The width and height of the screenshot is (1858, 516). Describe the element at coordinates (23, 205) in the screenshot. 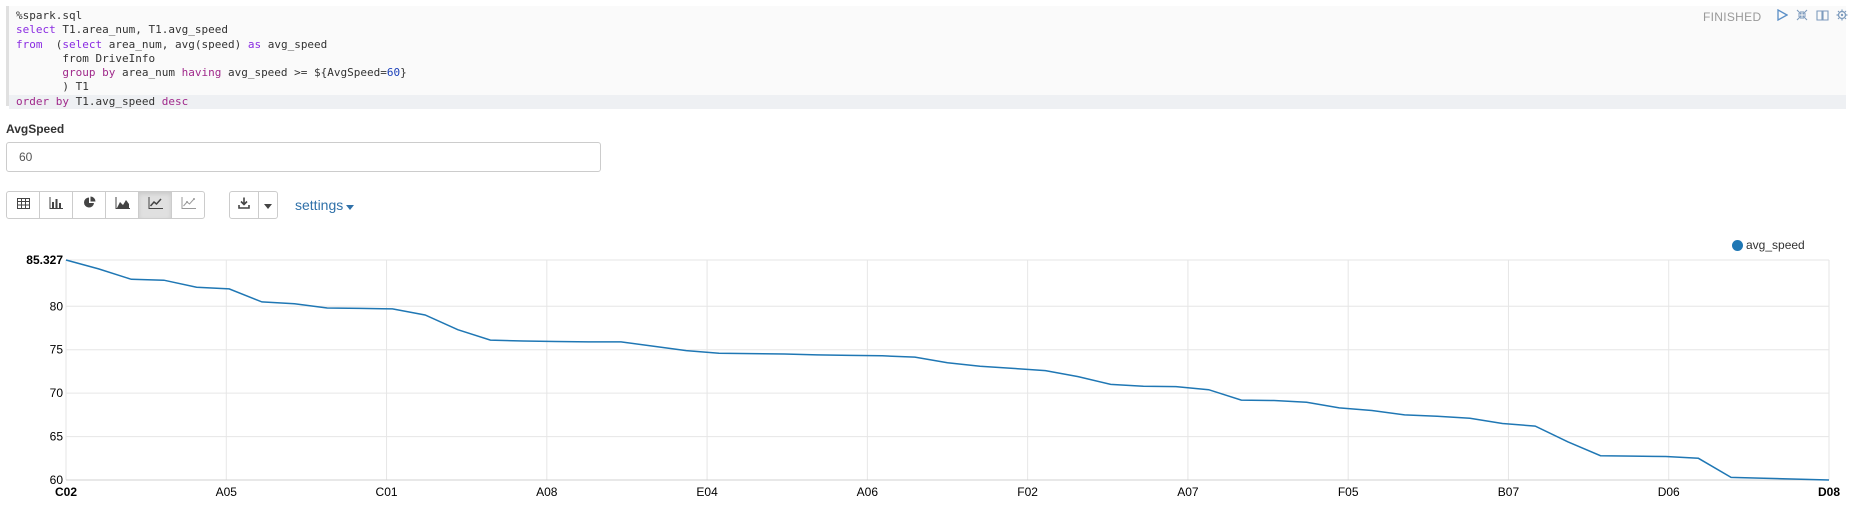

I see `table-view-button` at that location.